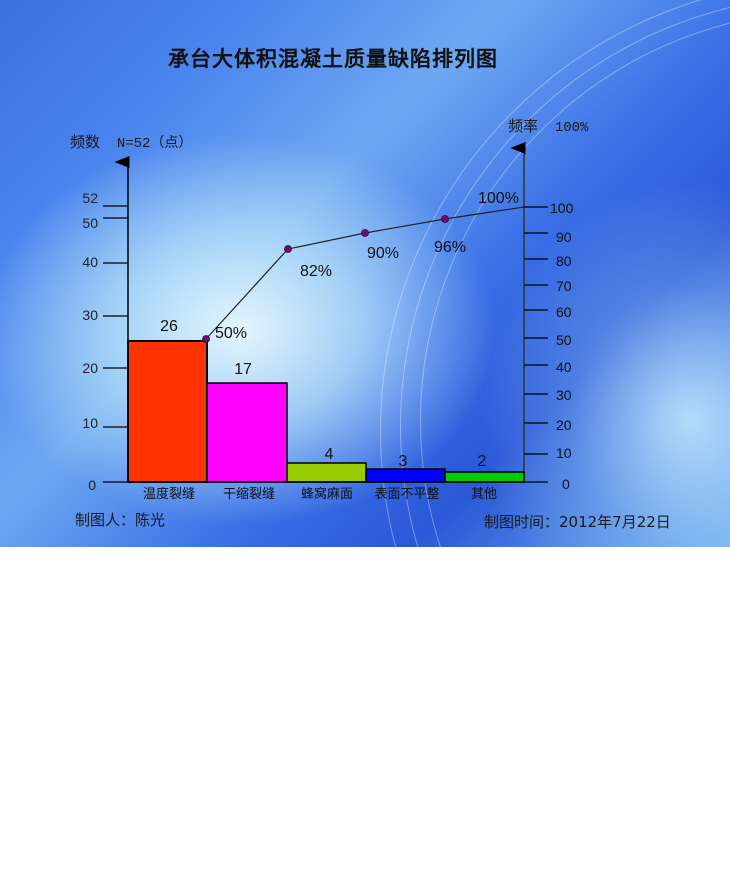 The image size is (730, 882). I want to click on bar-value-label: 3, so click(403, 461).